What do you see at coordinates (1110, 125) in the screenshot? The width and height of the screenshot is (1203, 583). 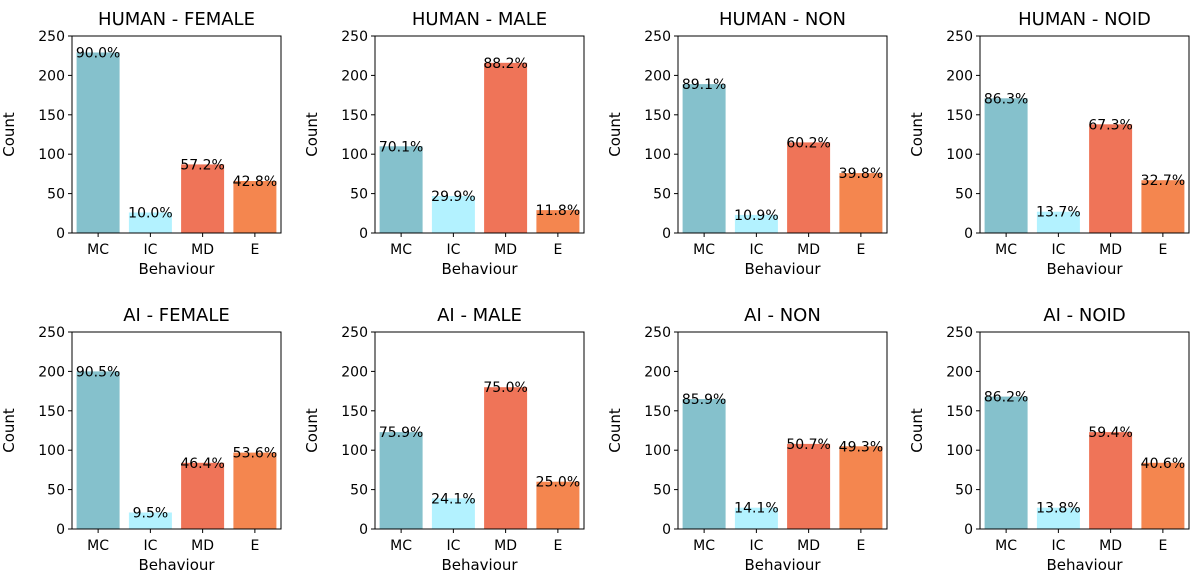 I see `data-label: 67.3%` at bounding box center [1110, 125].